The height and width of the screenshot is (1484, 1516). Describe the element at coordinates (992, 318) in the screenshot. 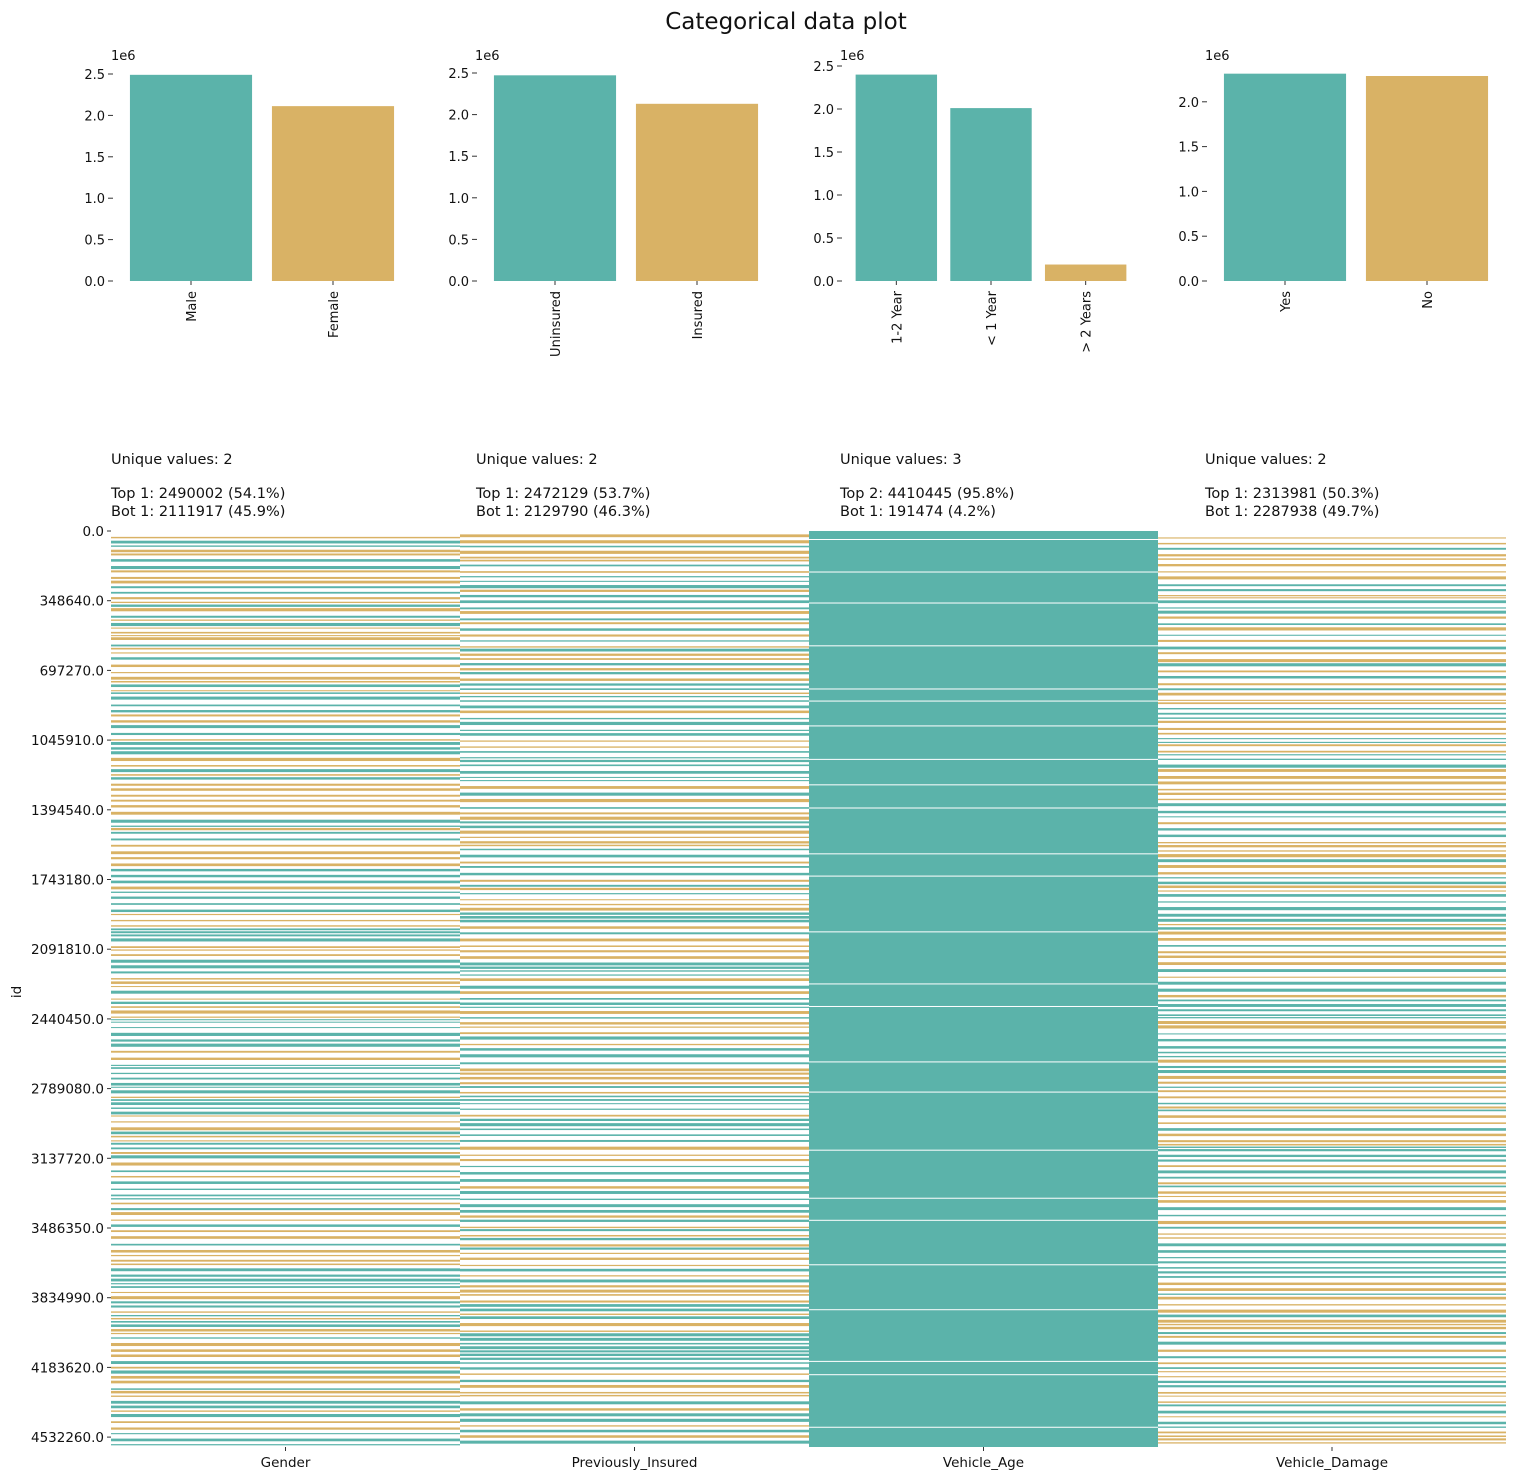

I see `x-tick-label: < 1 Year` at that location.